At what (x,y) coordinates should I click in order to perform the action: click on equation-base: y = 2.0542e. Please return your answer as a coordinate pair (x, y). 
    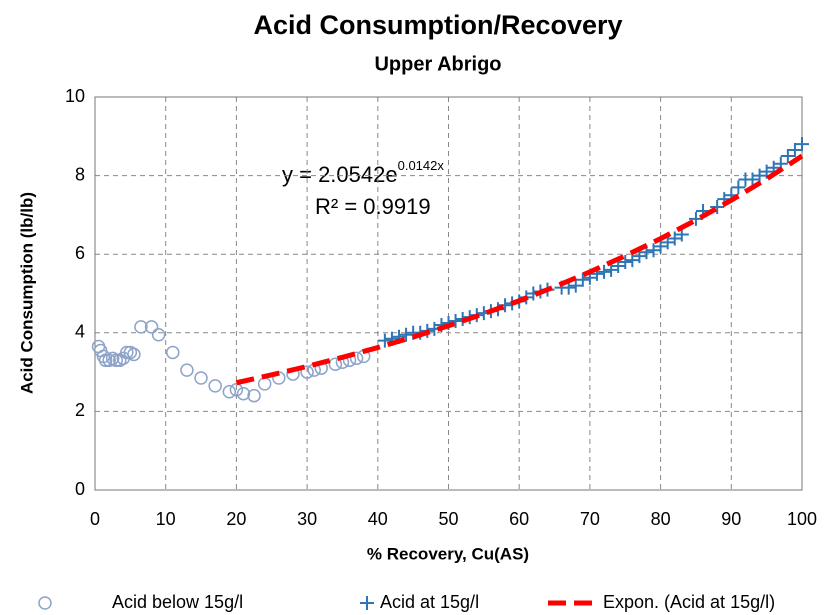
    Looking at the image, I should click on (340, 174).